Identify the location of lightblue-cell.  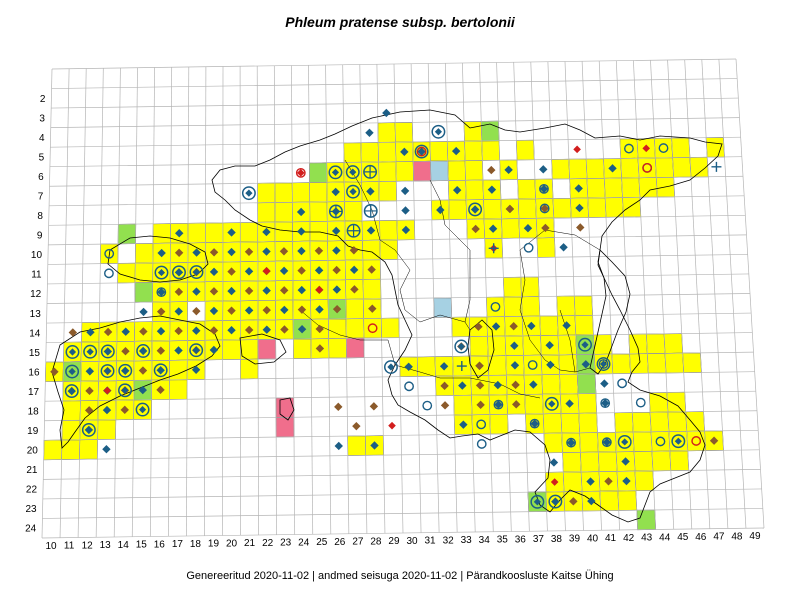
(443, 307).